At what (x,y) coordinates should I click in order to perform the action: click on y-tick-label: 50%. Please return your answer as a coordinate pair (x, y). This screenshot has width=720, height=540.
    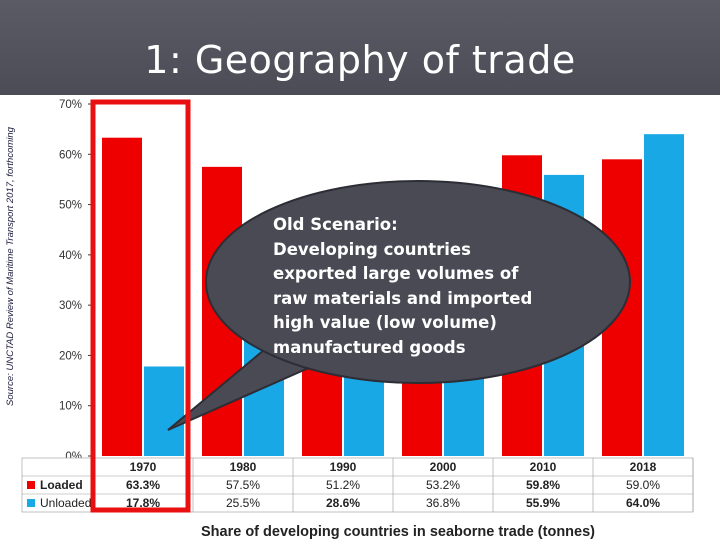
    Looking at the image, I should click on (70, 206).